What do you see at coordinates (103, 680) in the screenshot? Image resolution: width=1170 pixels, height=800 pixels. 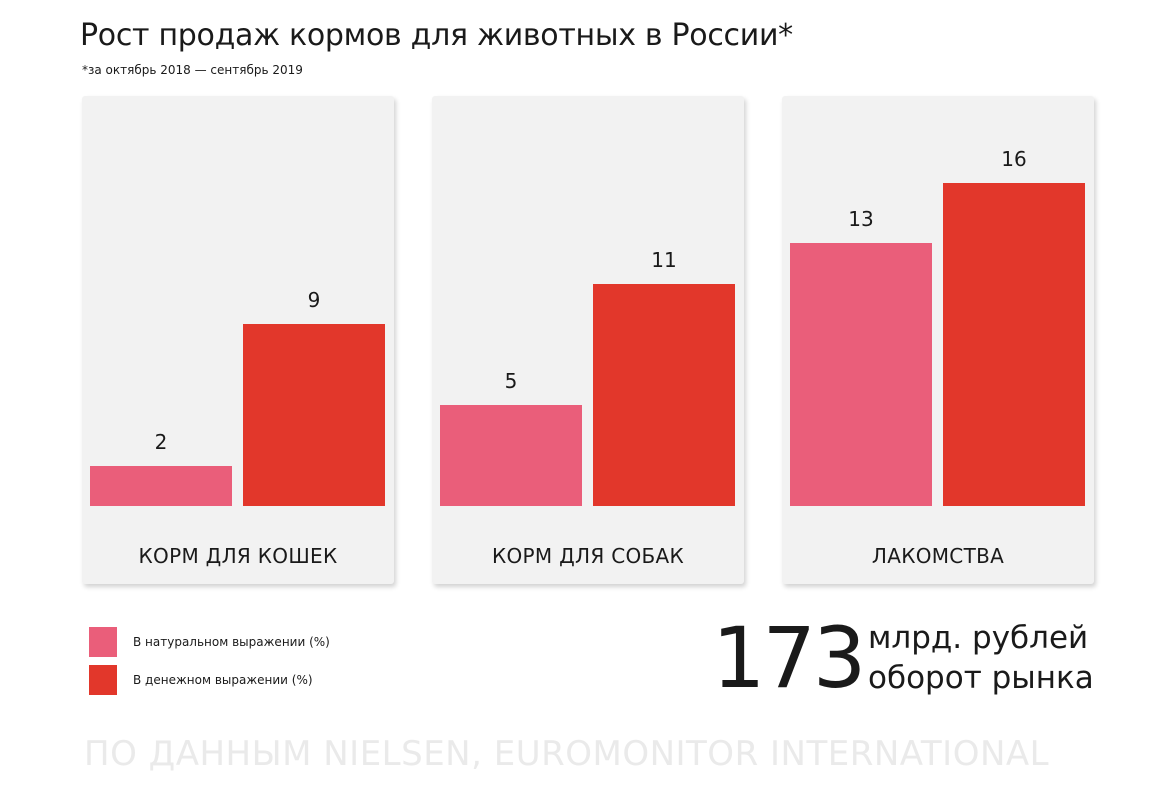 I see `legend-swatch-monetary` at bounding box center [103, 680].